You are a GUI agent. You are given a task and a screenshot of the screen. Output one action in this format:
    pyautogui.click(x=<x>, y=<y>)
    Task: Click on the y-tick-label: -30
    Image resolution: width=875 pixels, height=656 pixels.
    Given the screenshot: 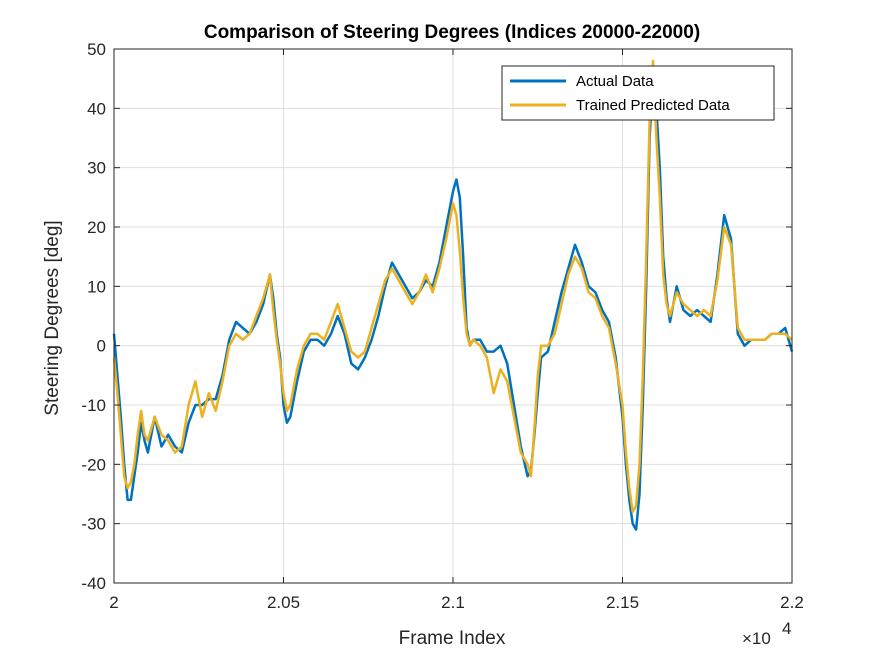 What is the action you would take?
    pyautogui.click(x=93, y=524)
    